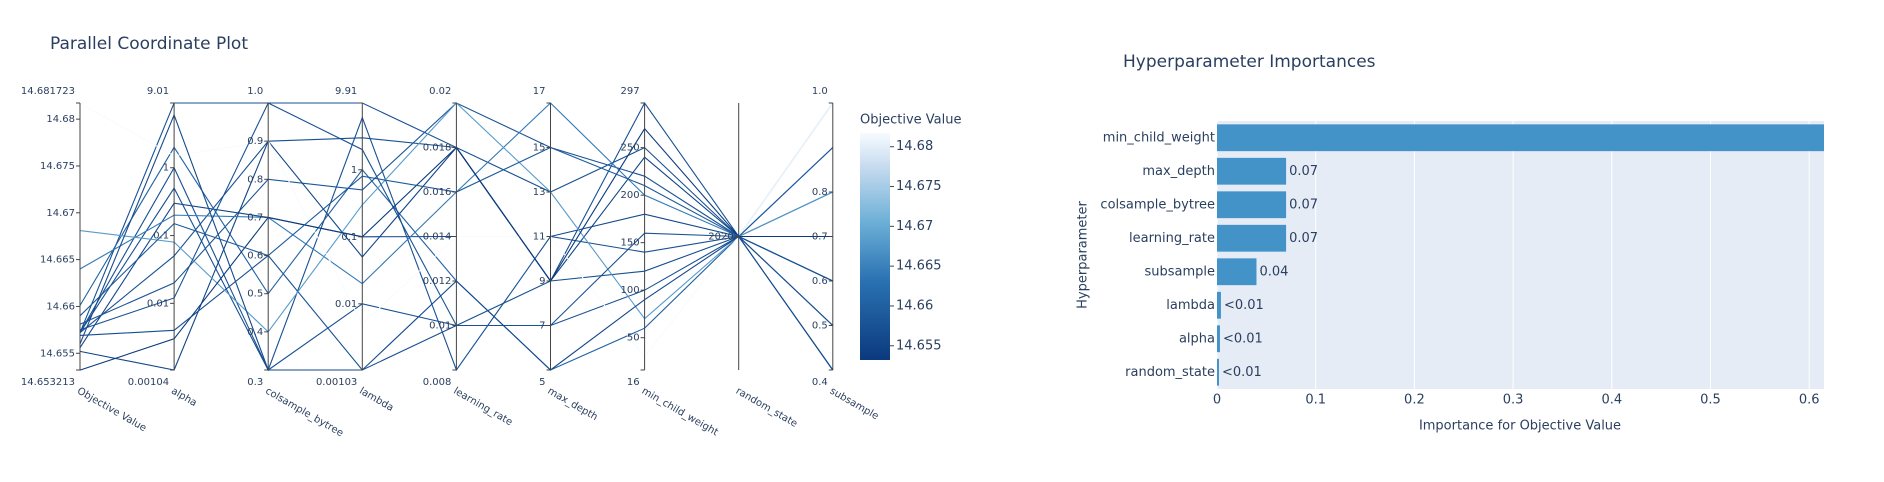 The image size is (1884, 482). What do you see at coordinates (60, 119) in the screenshot?
I see `tick-label: 14.68` at bounding box center [60, 119].